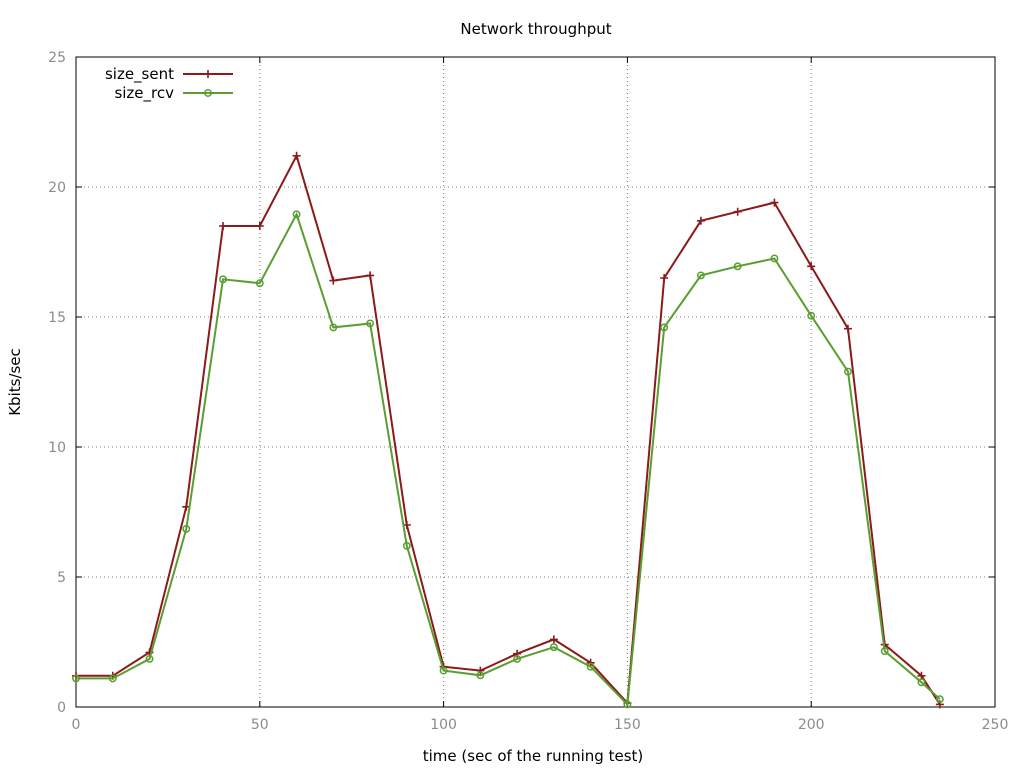  I want to click on x-tick-label: 150, so click(627, 725).